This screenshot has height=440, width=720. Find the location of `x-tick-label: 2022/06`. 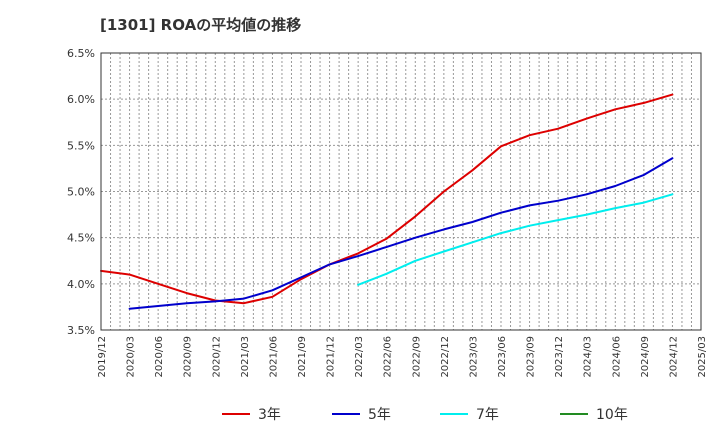

x-tick-label: 2022/06 is located at coordinates (388, 357).